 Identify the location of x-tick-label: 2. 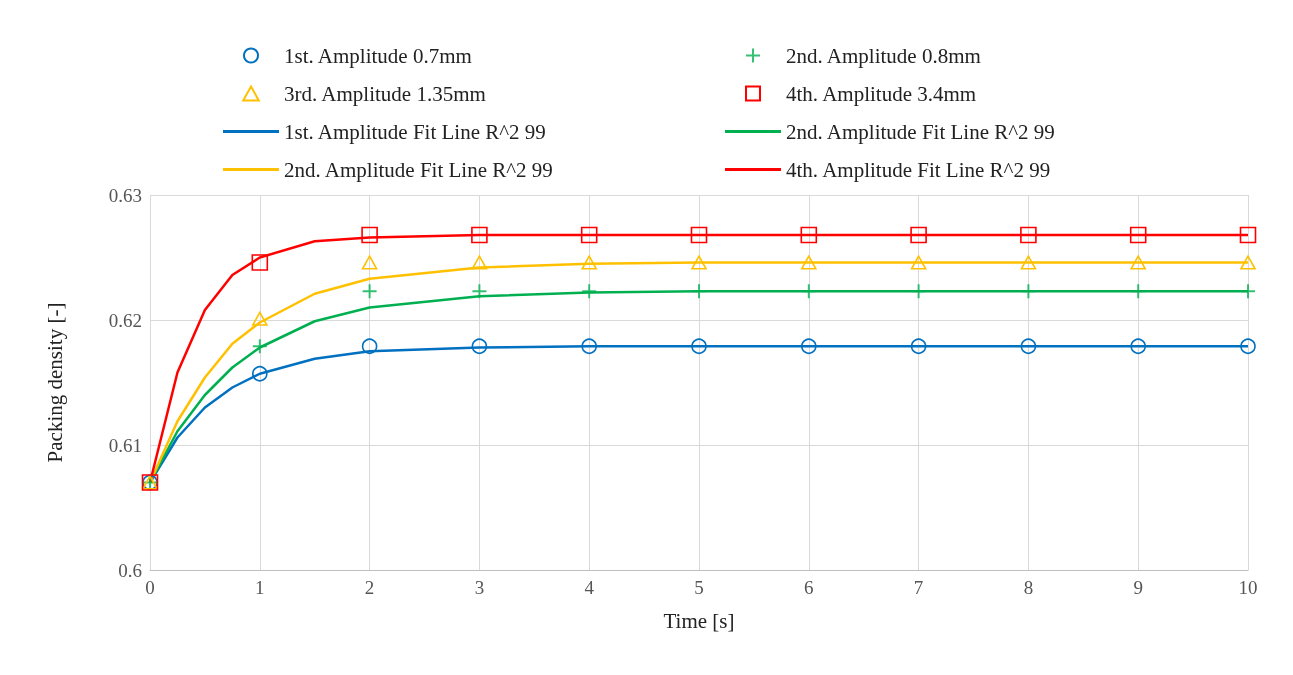
(369, 587).